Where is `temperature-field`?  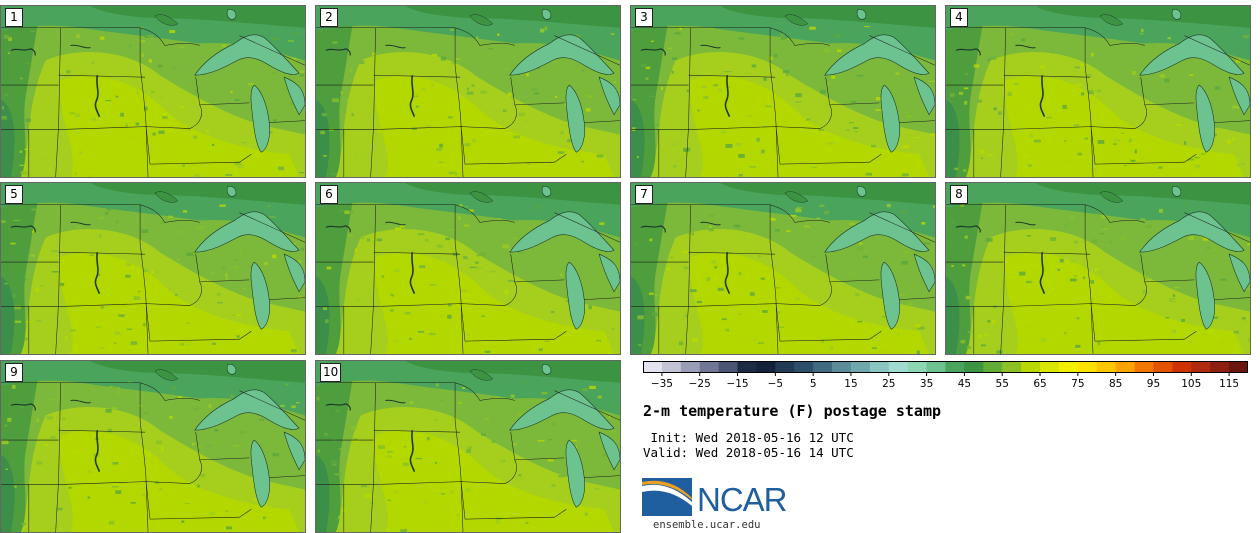 temperature-field is located at coordinates (468, 91).